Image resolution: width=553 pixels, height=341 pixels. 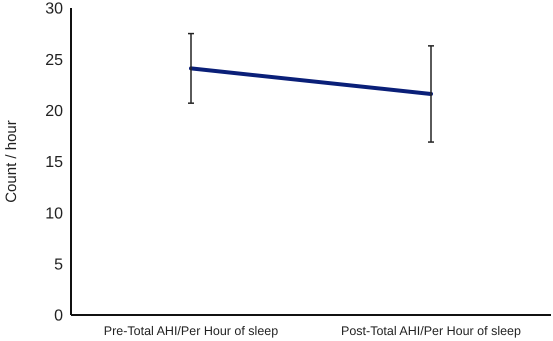 What do you see at coordinates (59, 265) in the screenshot?
I see `y-tick-label: 5` at bounding box center [59, 265].